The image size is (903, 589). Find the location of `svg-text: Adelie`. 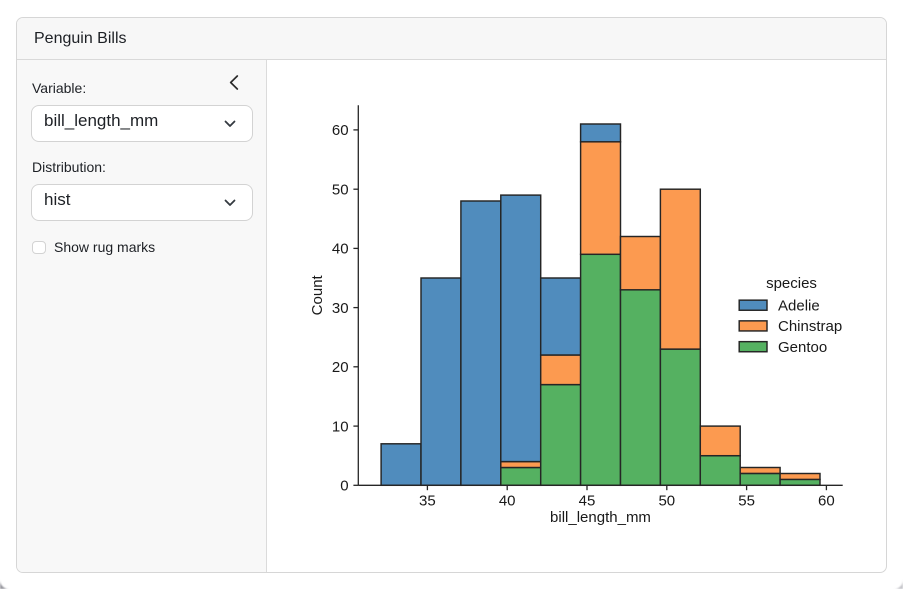

svg-text: Adelie is located at coordinates (799, 306).